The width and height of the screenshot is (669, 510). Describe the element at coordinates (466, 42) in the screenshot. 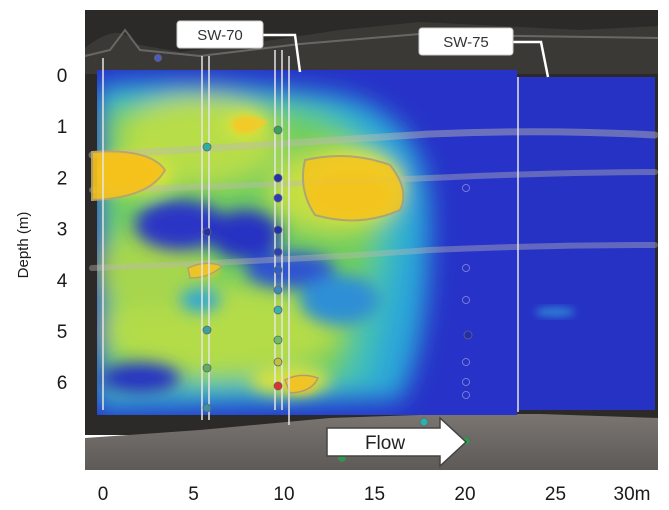

I see `well-label-sw-75: SW-75` at that location.